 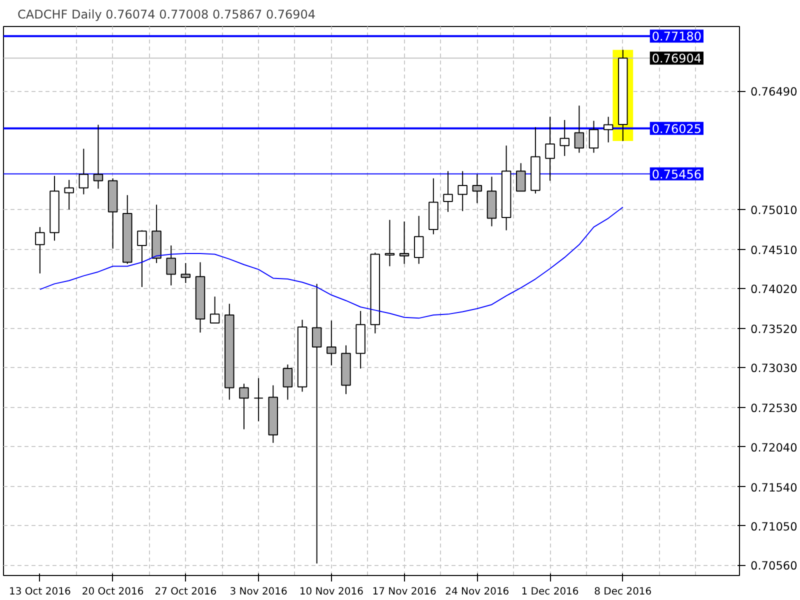 What do you see at coordinates (774, 447) in the screenshot?
I see `y-tick-label: 0.72040` at bounding box center [774, 447].